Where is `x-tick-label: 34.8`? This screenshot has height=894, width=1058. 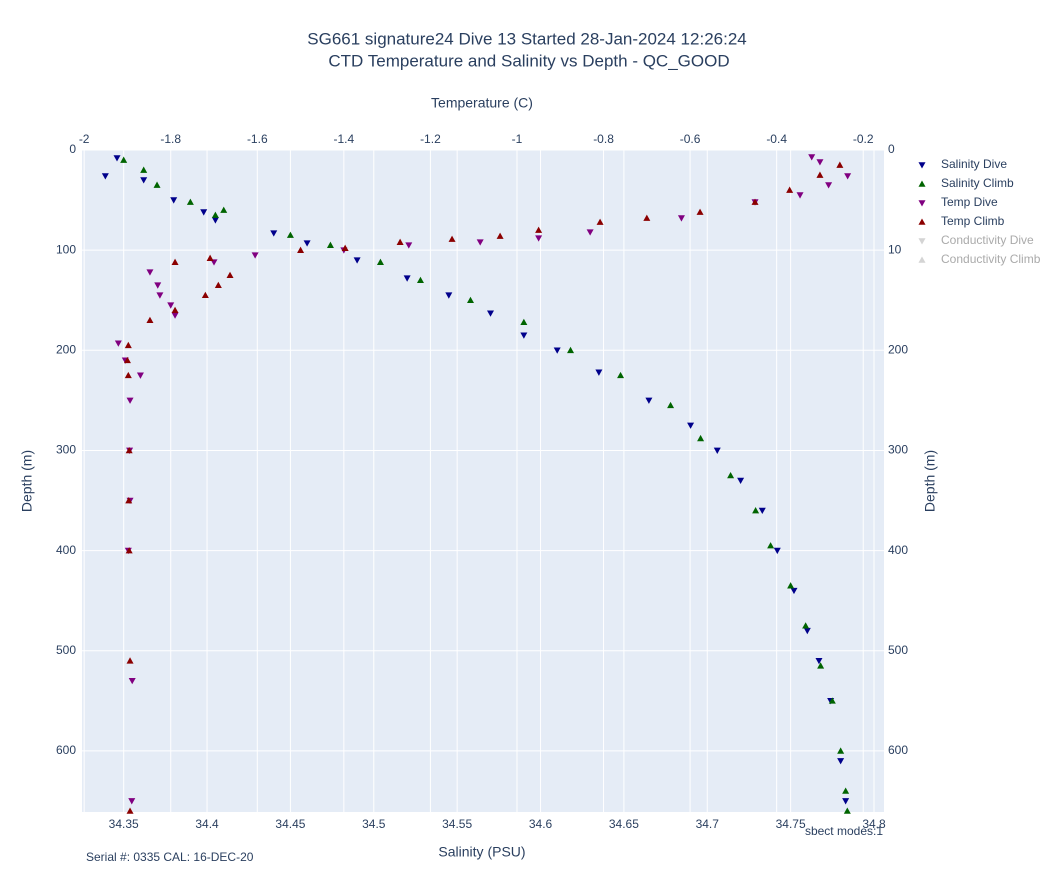 x-tick-label: 34.8 is located at coordinates (874, 824).